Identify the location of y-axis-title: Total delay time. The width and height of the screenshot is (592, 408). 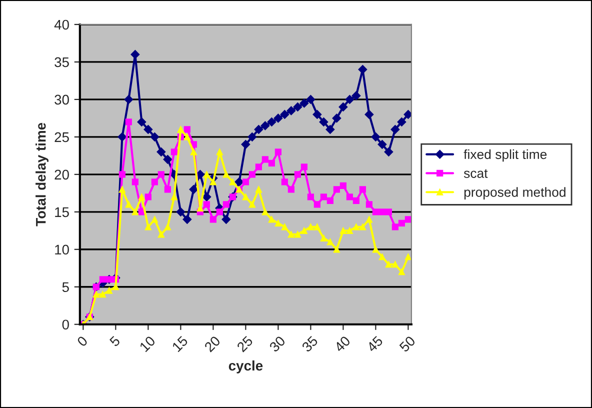
(42, 174).